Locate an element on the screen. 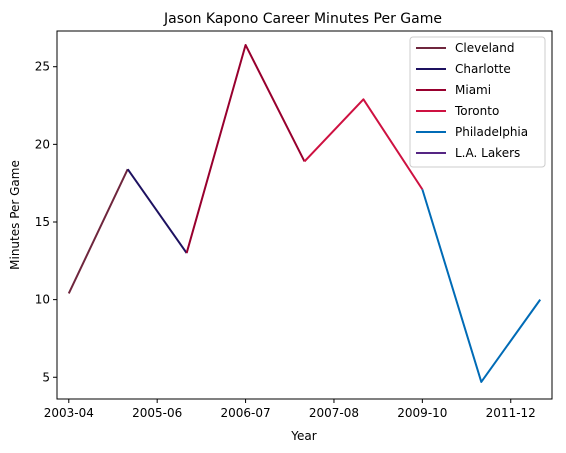 Image resolution: width=566 pixels, height=453 pixels. legend-label: Philadelphia is located at coordinates (491, 132).